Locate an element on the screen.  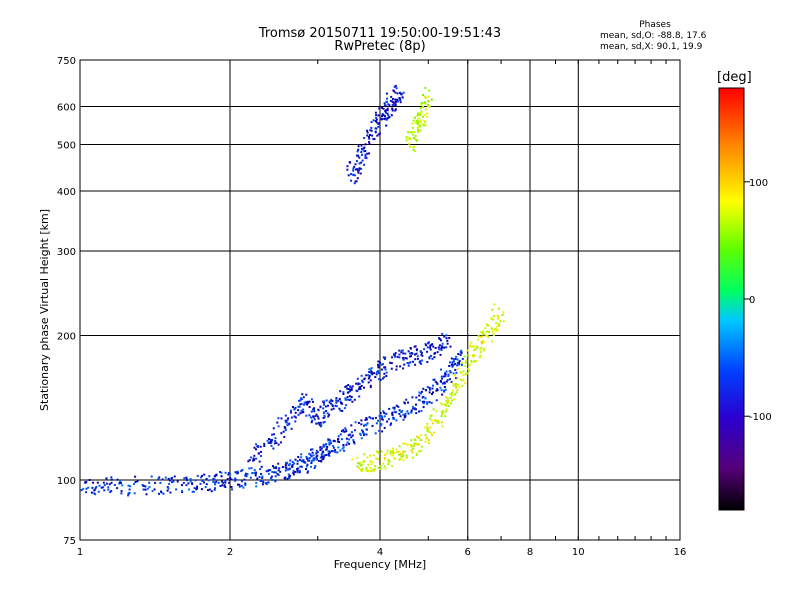
x-tick-label: 8 is located at coordinates (530, 552).